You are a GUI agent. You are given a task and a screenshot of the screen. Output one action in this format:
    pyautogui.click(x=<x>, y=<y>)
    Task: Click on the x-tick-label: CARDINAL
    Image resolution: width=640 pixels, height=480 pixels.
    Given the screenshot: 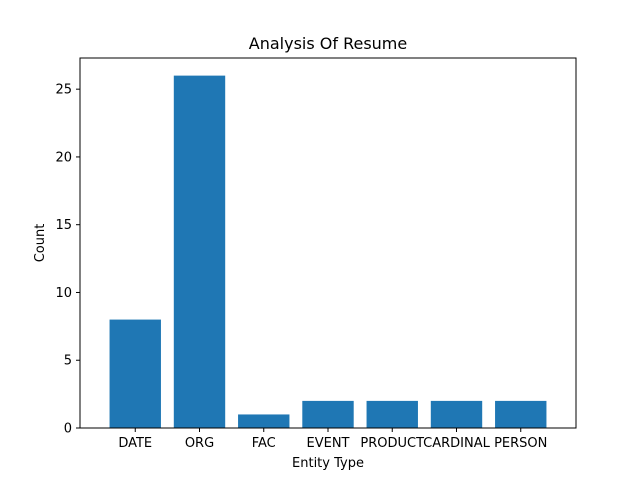 What is the action you would take?
    pyautogui.click(x=456, y=443)
    